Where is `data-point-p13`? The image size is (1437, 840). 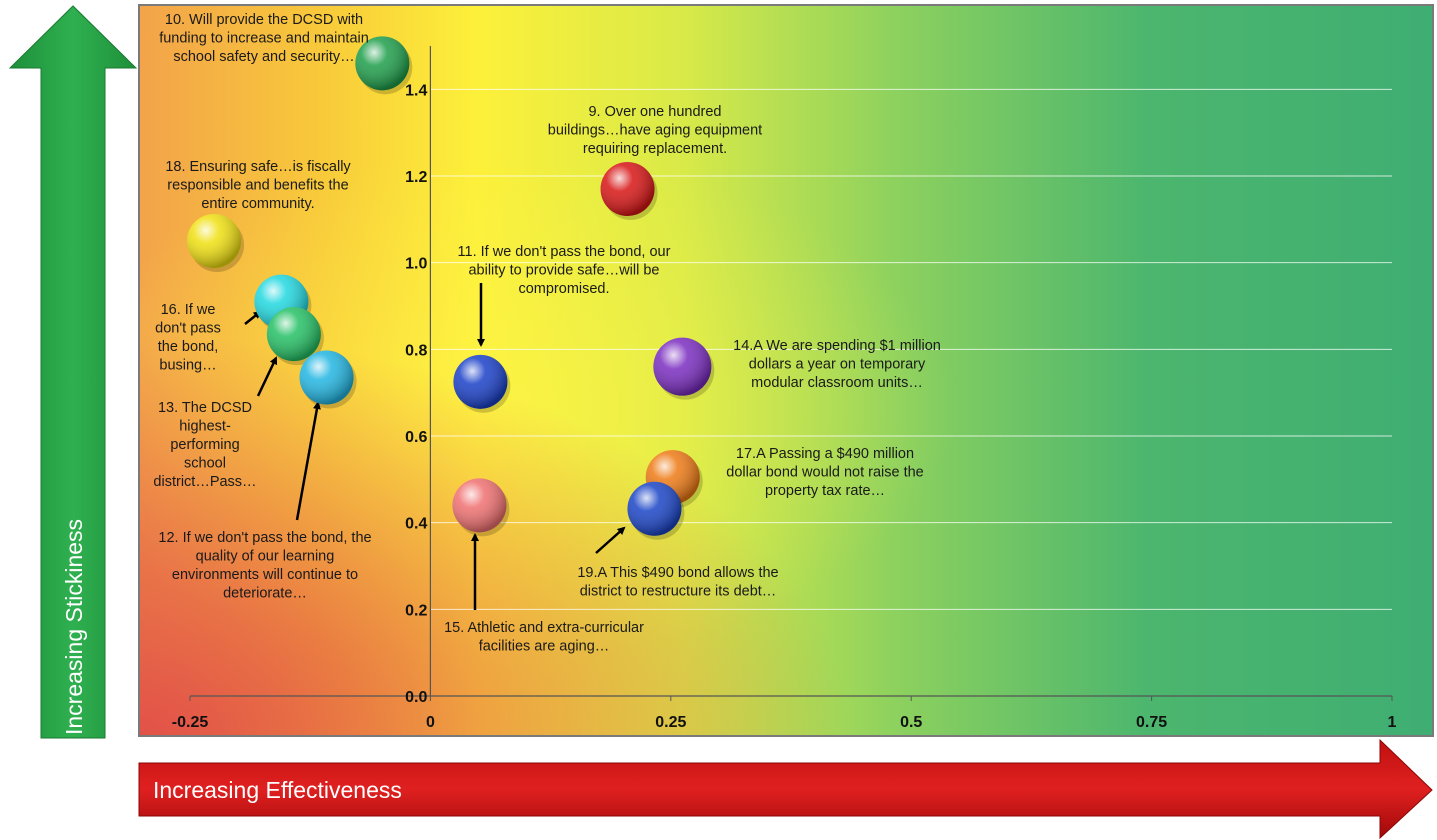 data-point-p13 is located at coordinates (295, 336).